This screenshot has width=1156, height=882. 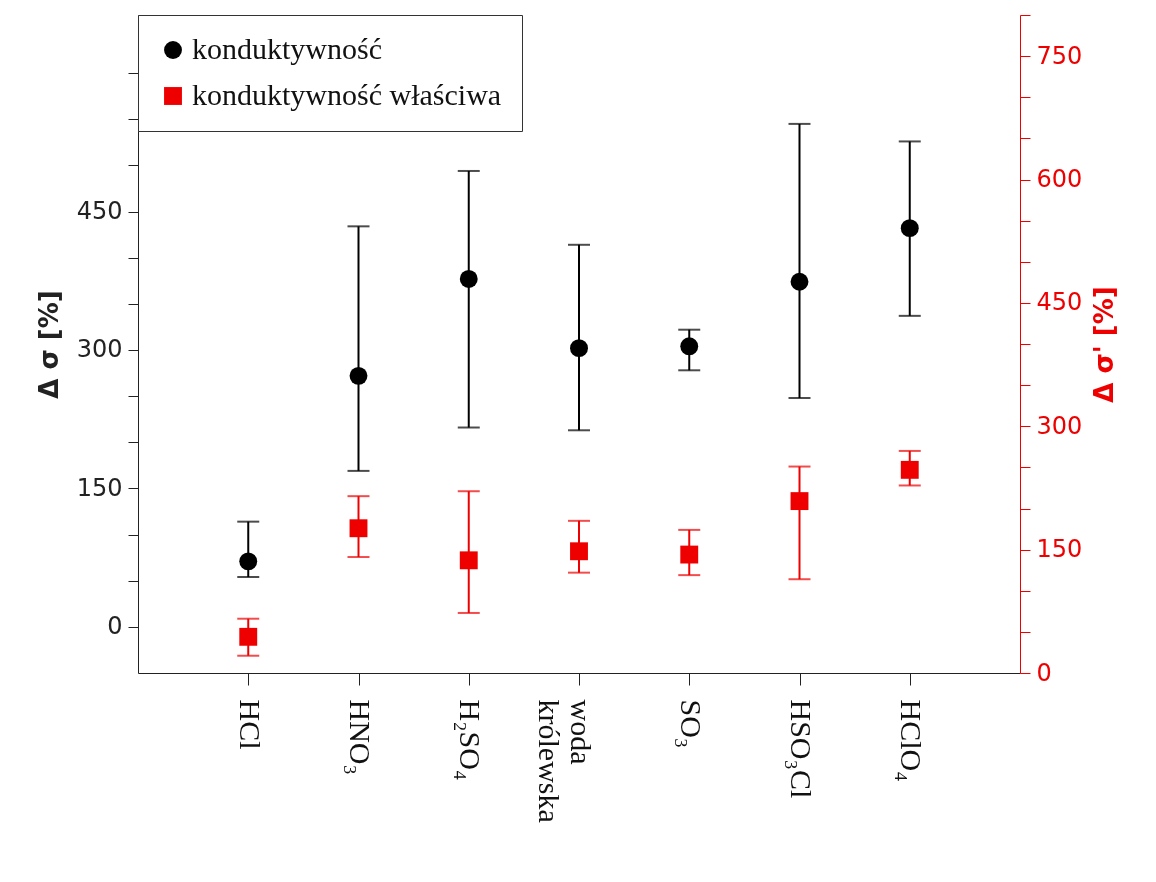 I want to click on x-tick-label: HNO₃, so click(x=360, y=737).